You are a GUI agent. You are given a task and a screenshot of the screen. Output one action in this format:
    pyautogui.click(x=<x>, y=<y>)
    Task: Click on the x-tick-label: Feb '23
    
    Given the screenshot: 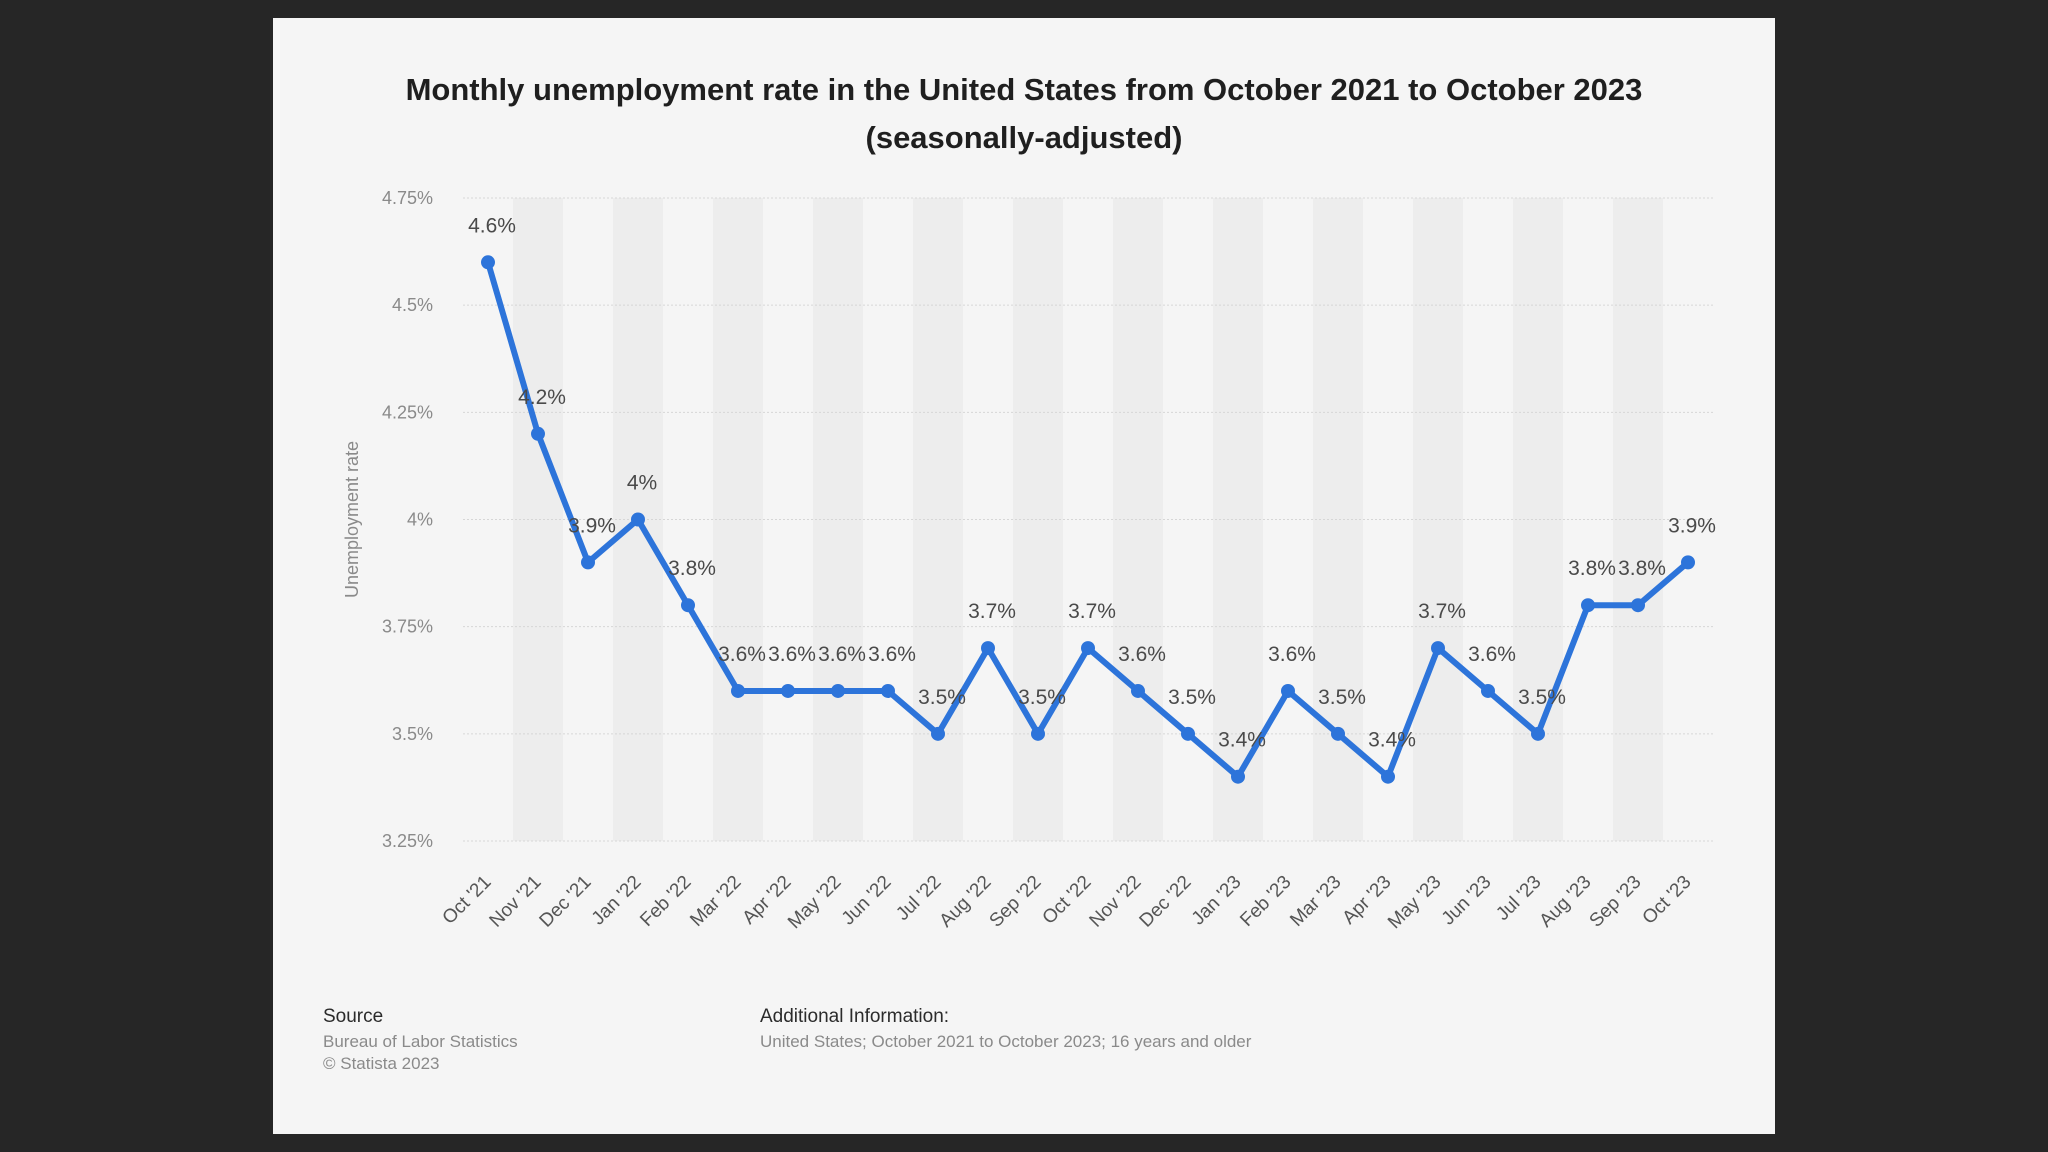 What is the action you would take?
    pyautogui.click(x=1265, y=901)
    